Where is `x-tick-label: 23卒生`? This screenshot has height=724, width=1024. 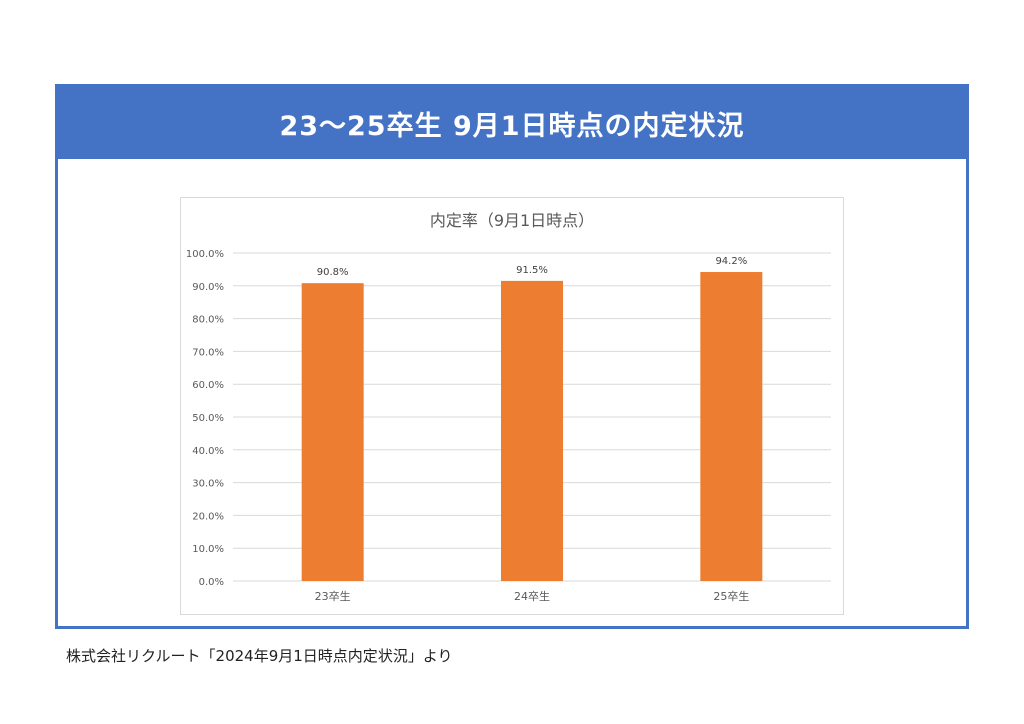 x-tick-label: 23卒生 is located at coordinates (333, 596).